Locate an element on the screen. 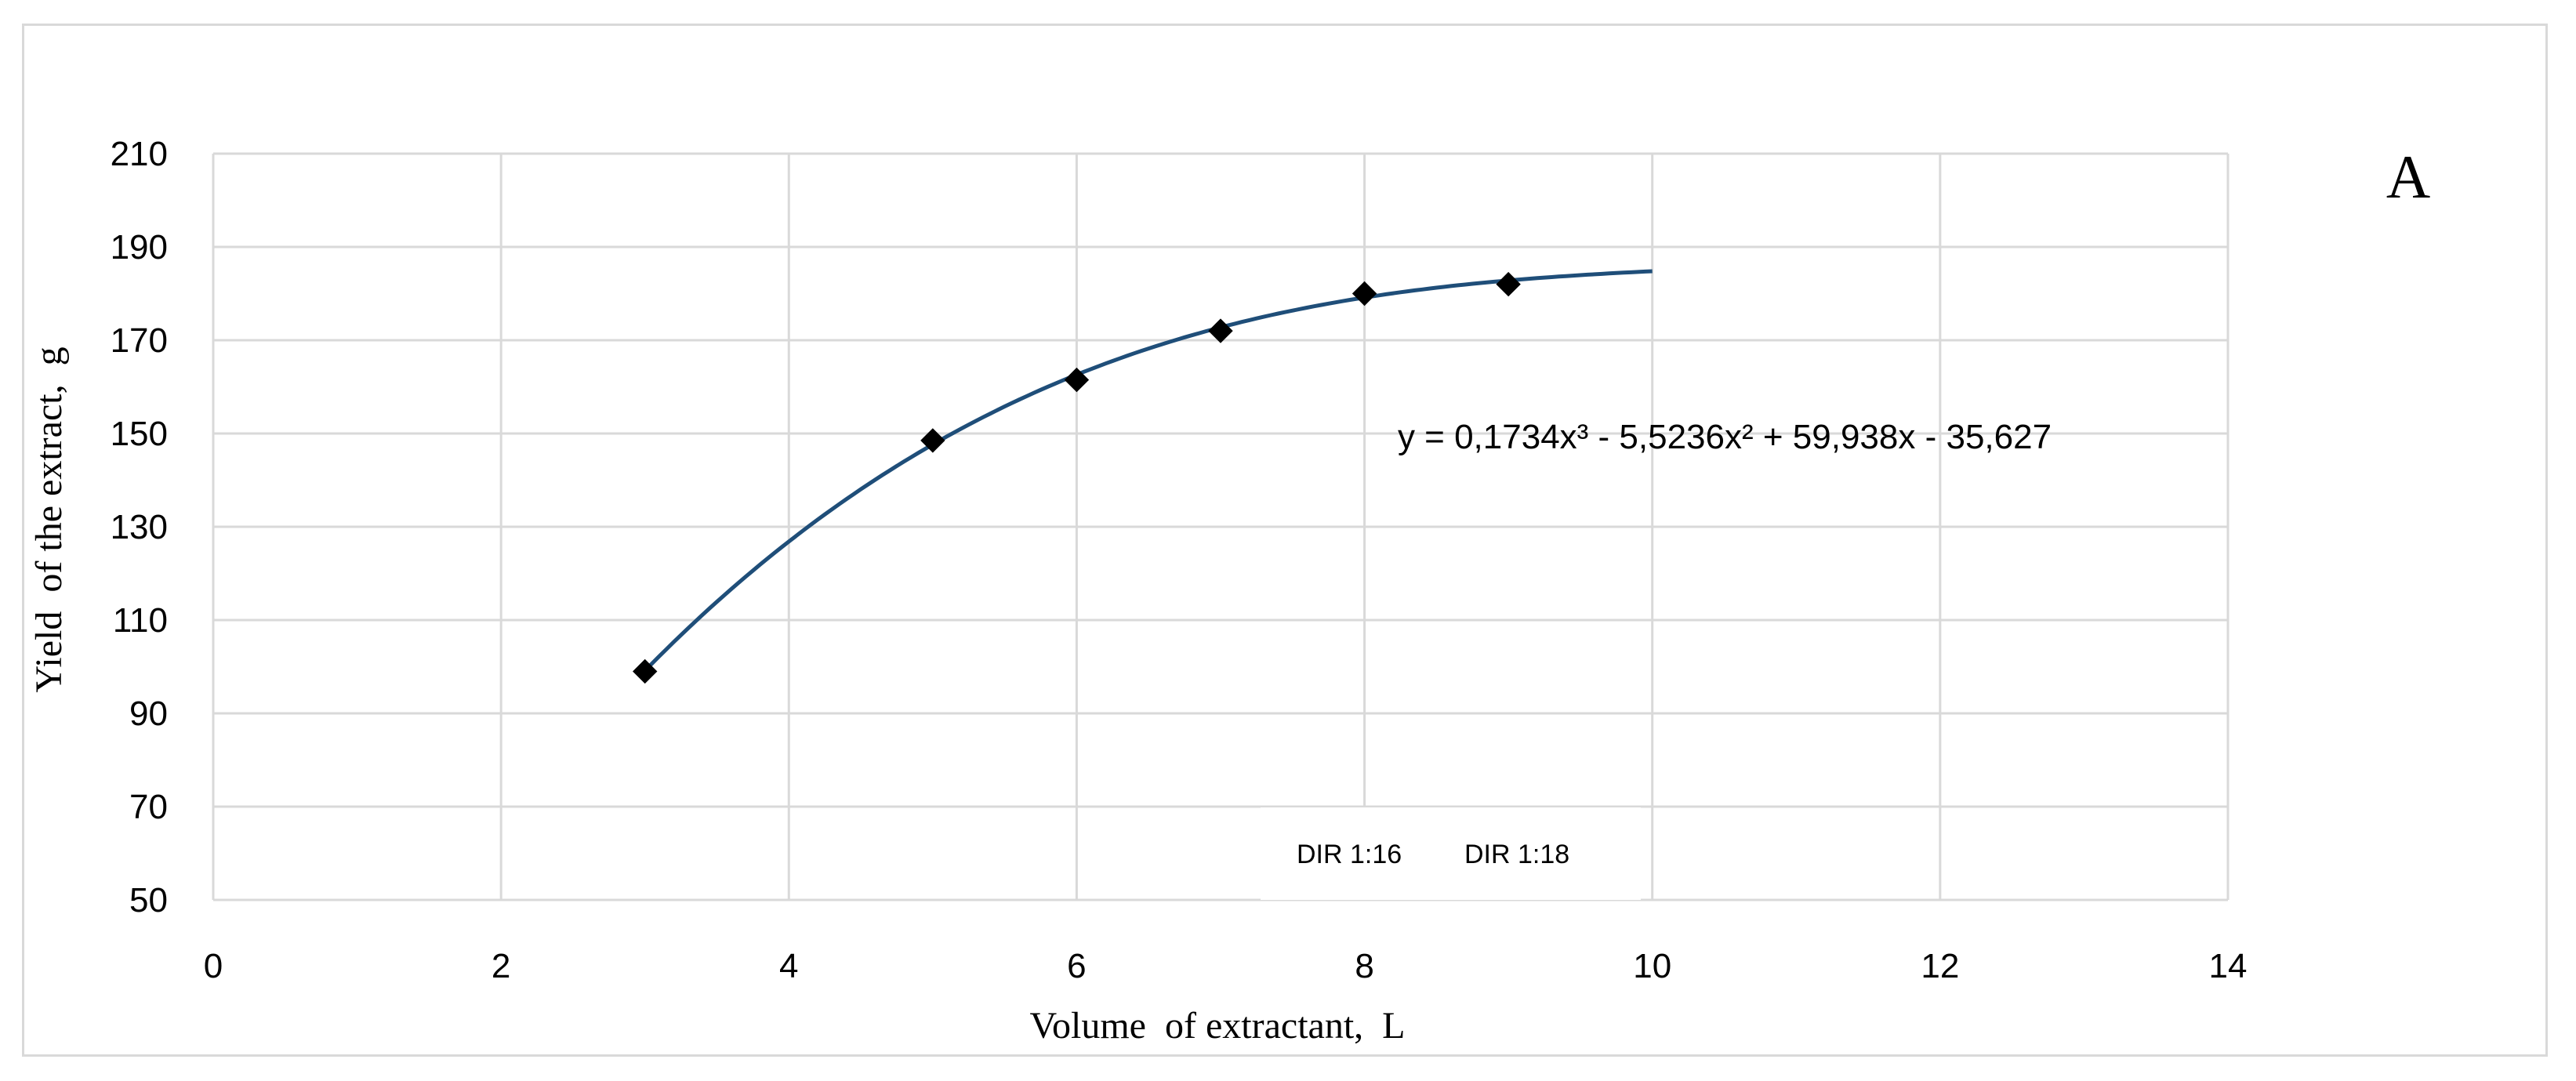 This screenshot has height=1081, width=2576. trendline-layer is located at coordinates (1148, 471).